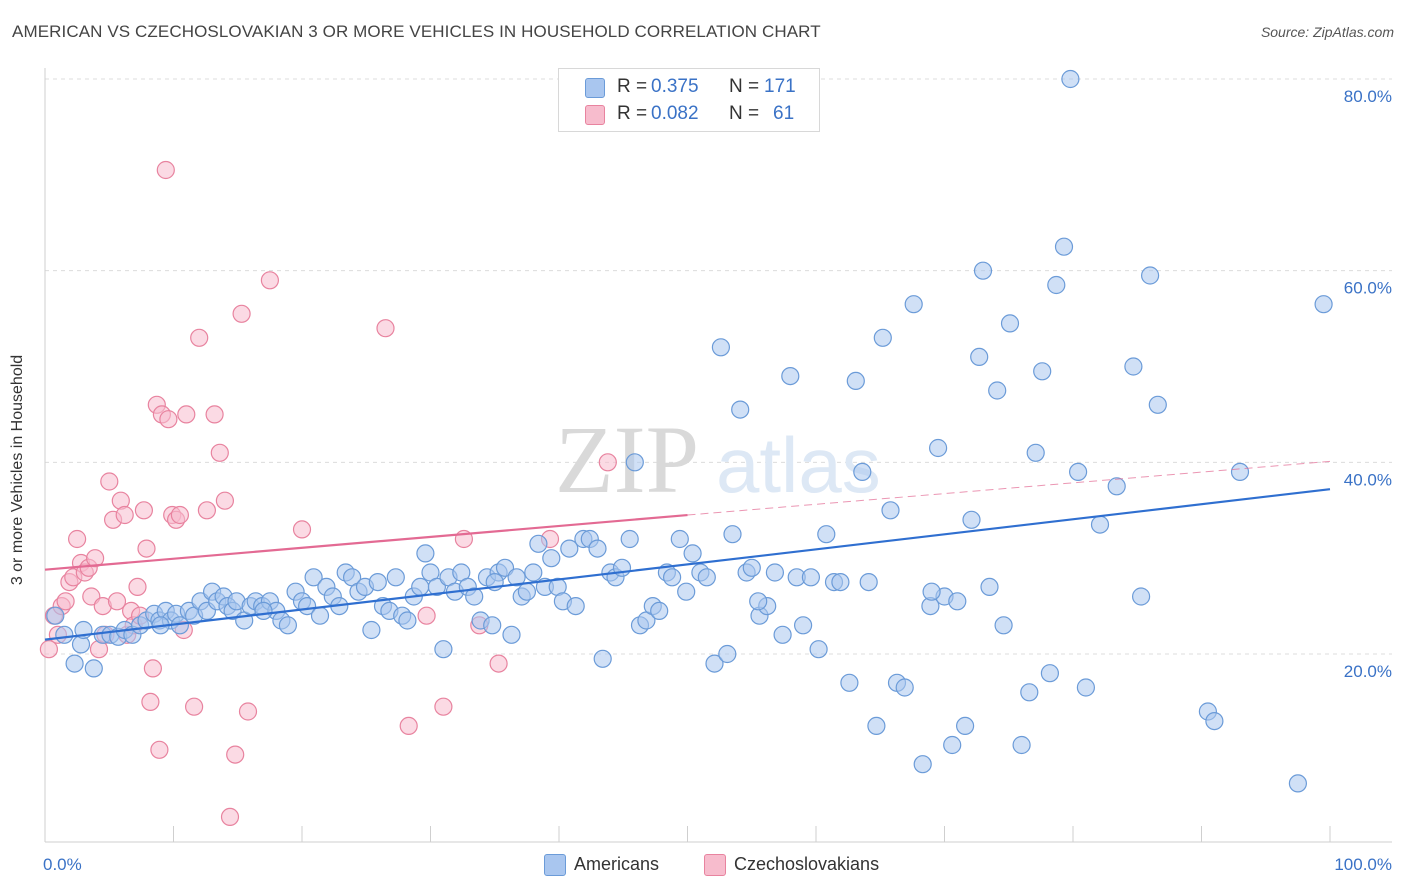  What do you see at coordinates (675, 113) in the screenshot?
I see `r-value: 0.082` at bounding box center [675, 113].